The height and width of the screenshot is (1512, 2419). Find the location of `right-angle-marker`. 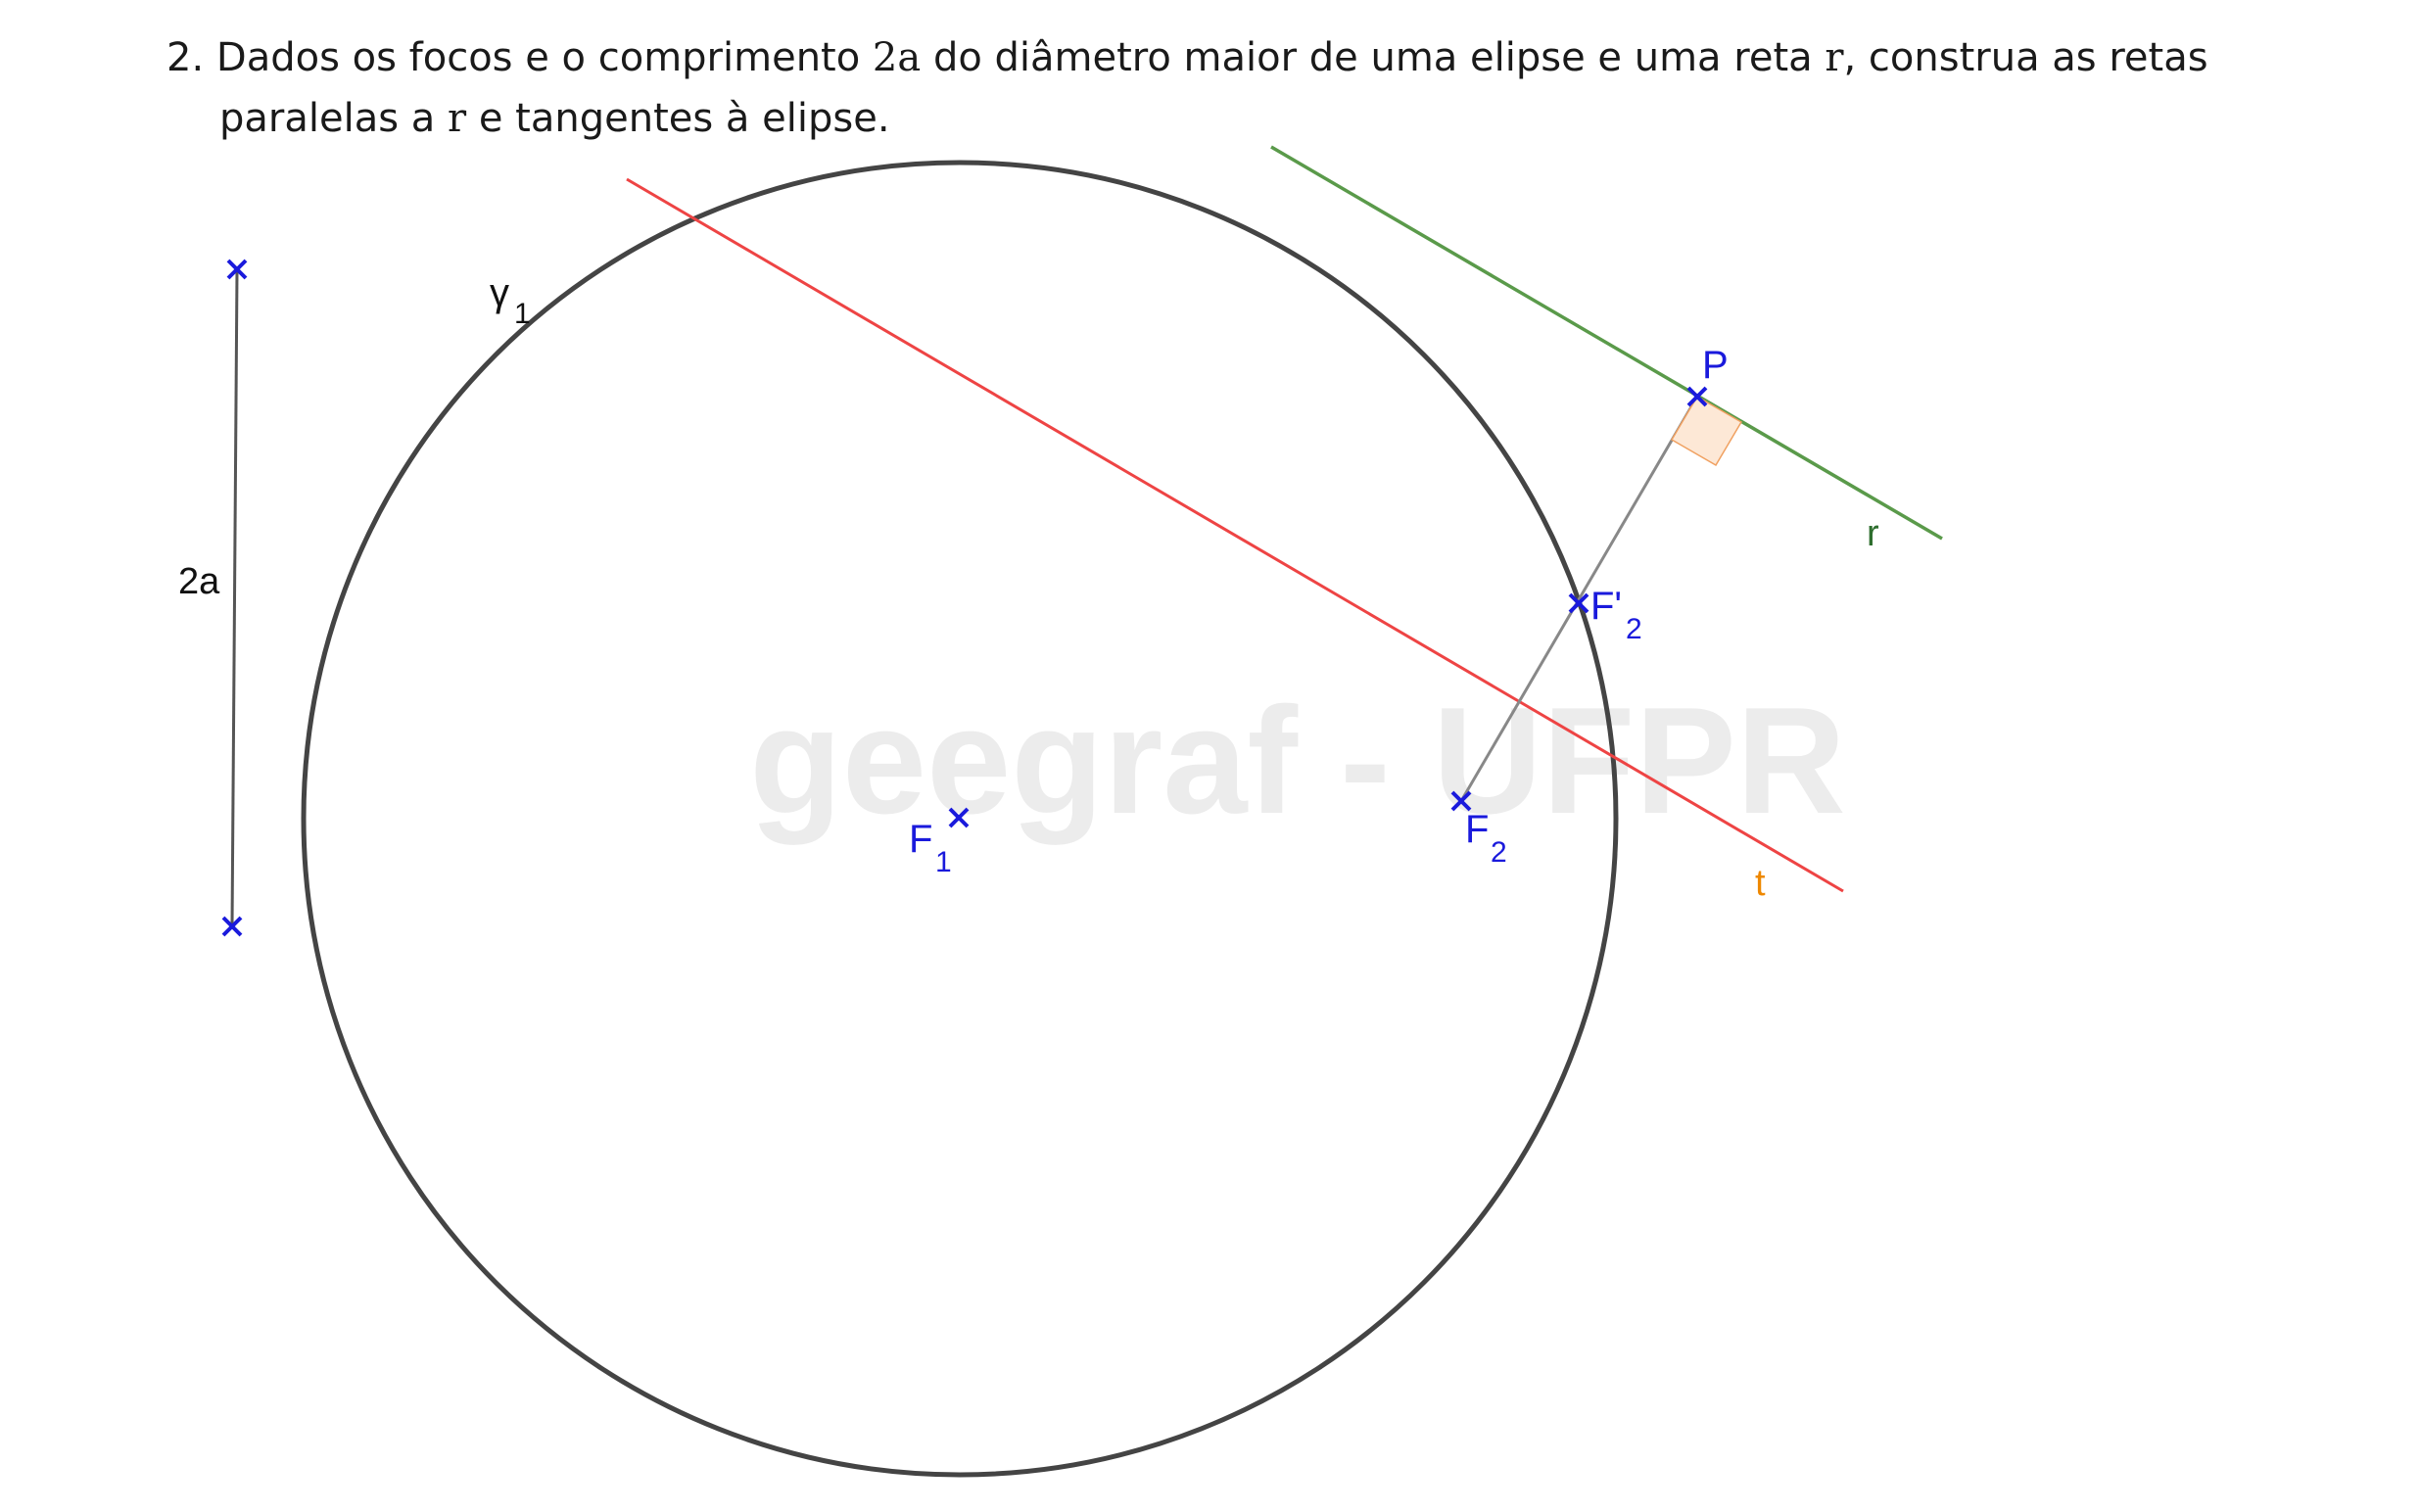

right-angle-marker is located at coordinates (1707, 431).